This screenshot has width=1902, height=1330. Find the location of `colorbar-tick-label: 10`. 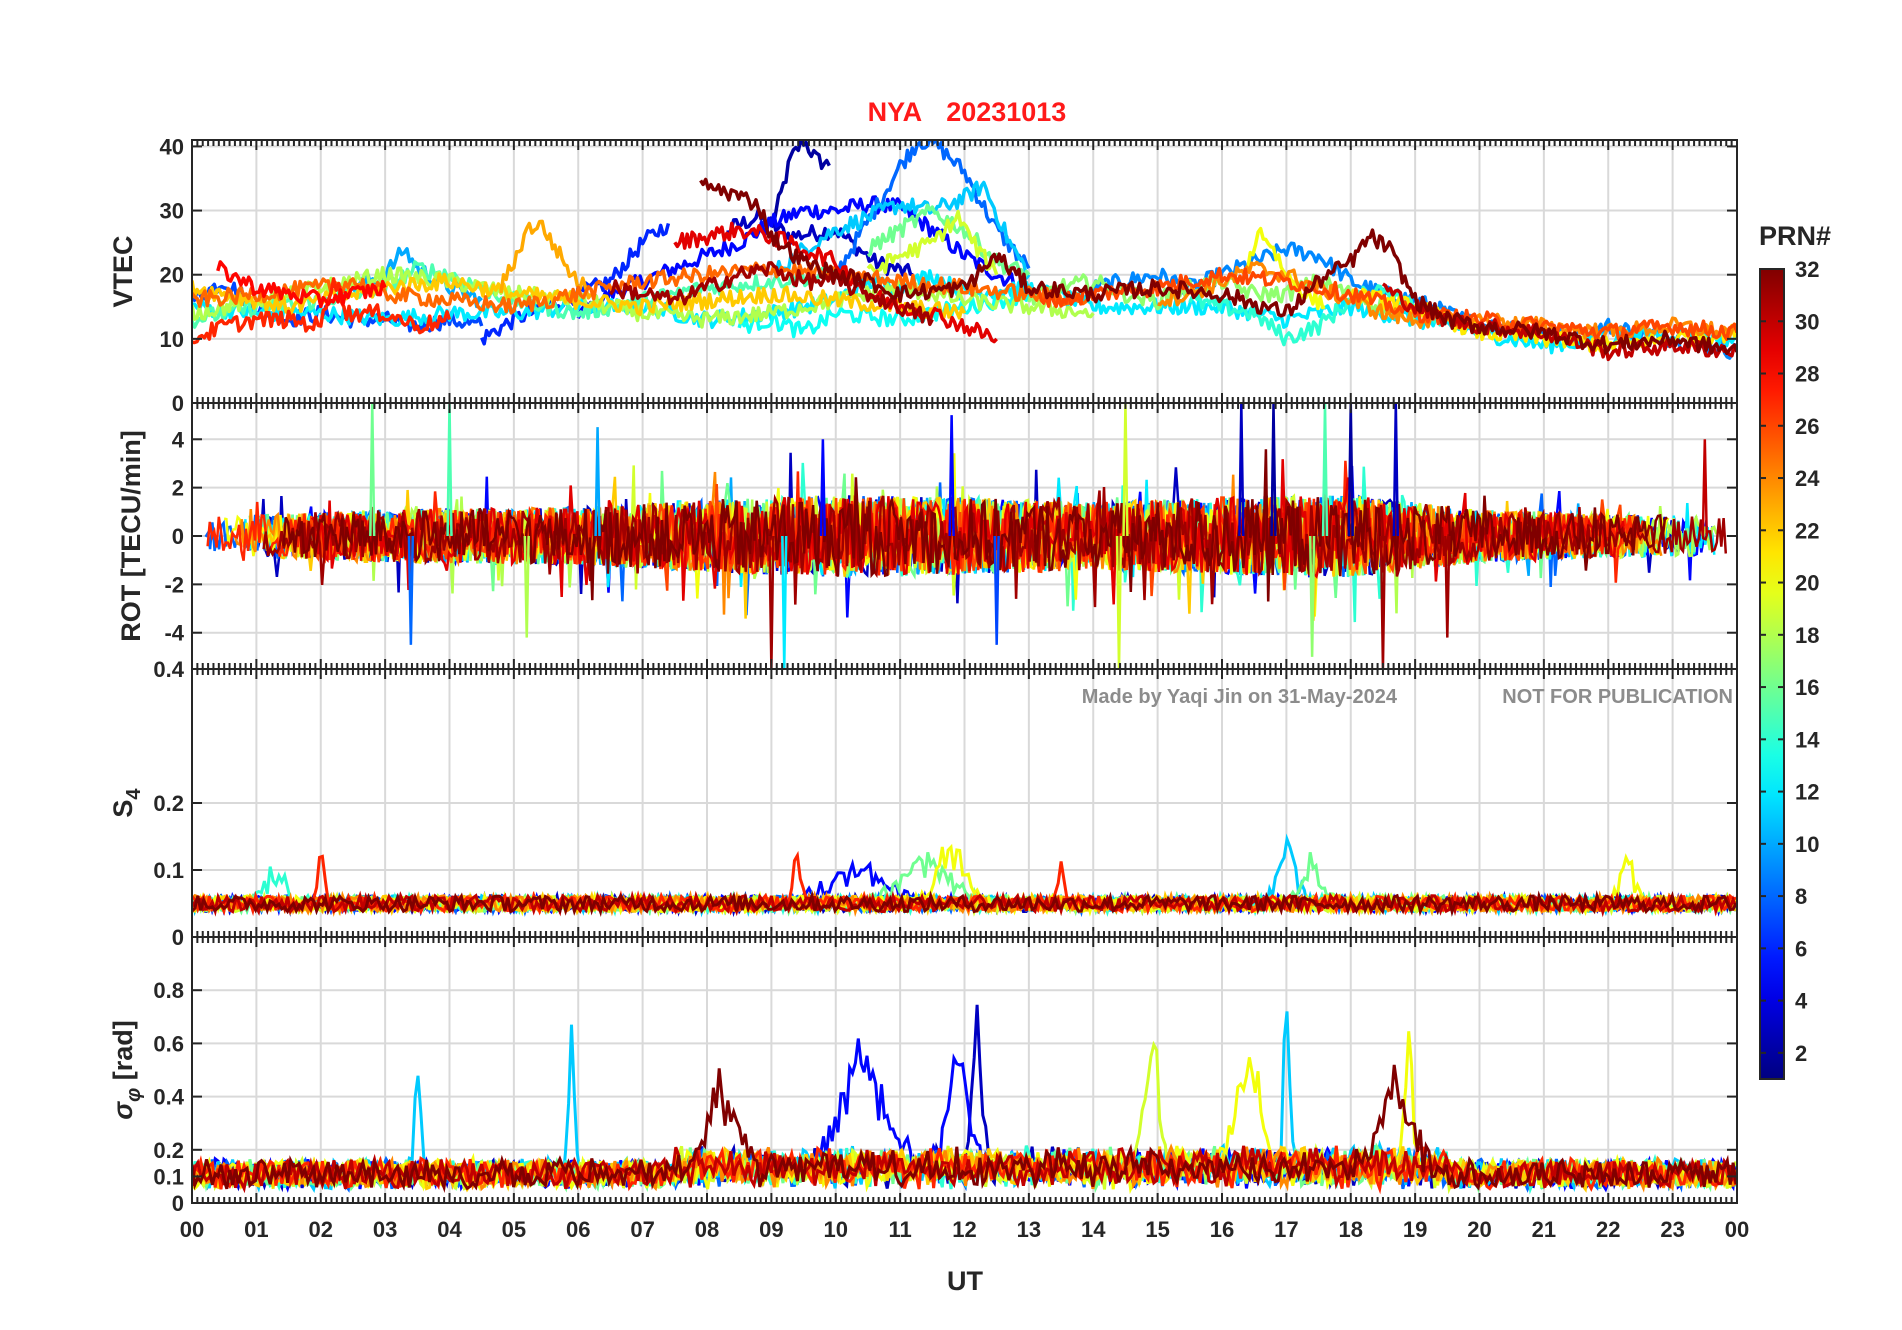

colorbar-tick-label: 10 is located at coordinates (1807, 844).